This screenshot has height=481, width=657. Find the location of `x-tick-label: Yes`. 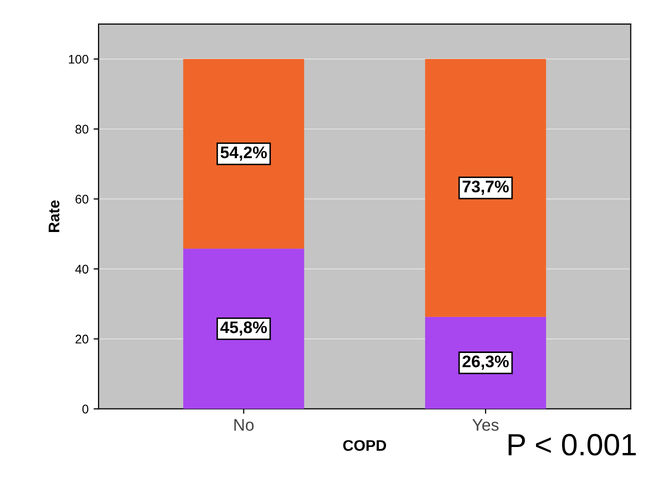

x-tick-label: Yes is located at coordinates (485, 425).